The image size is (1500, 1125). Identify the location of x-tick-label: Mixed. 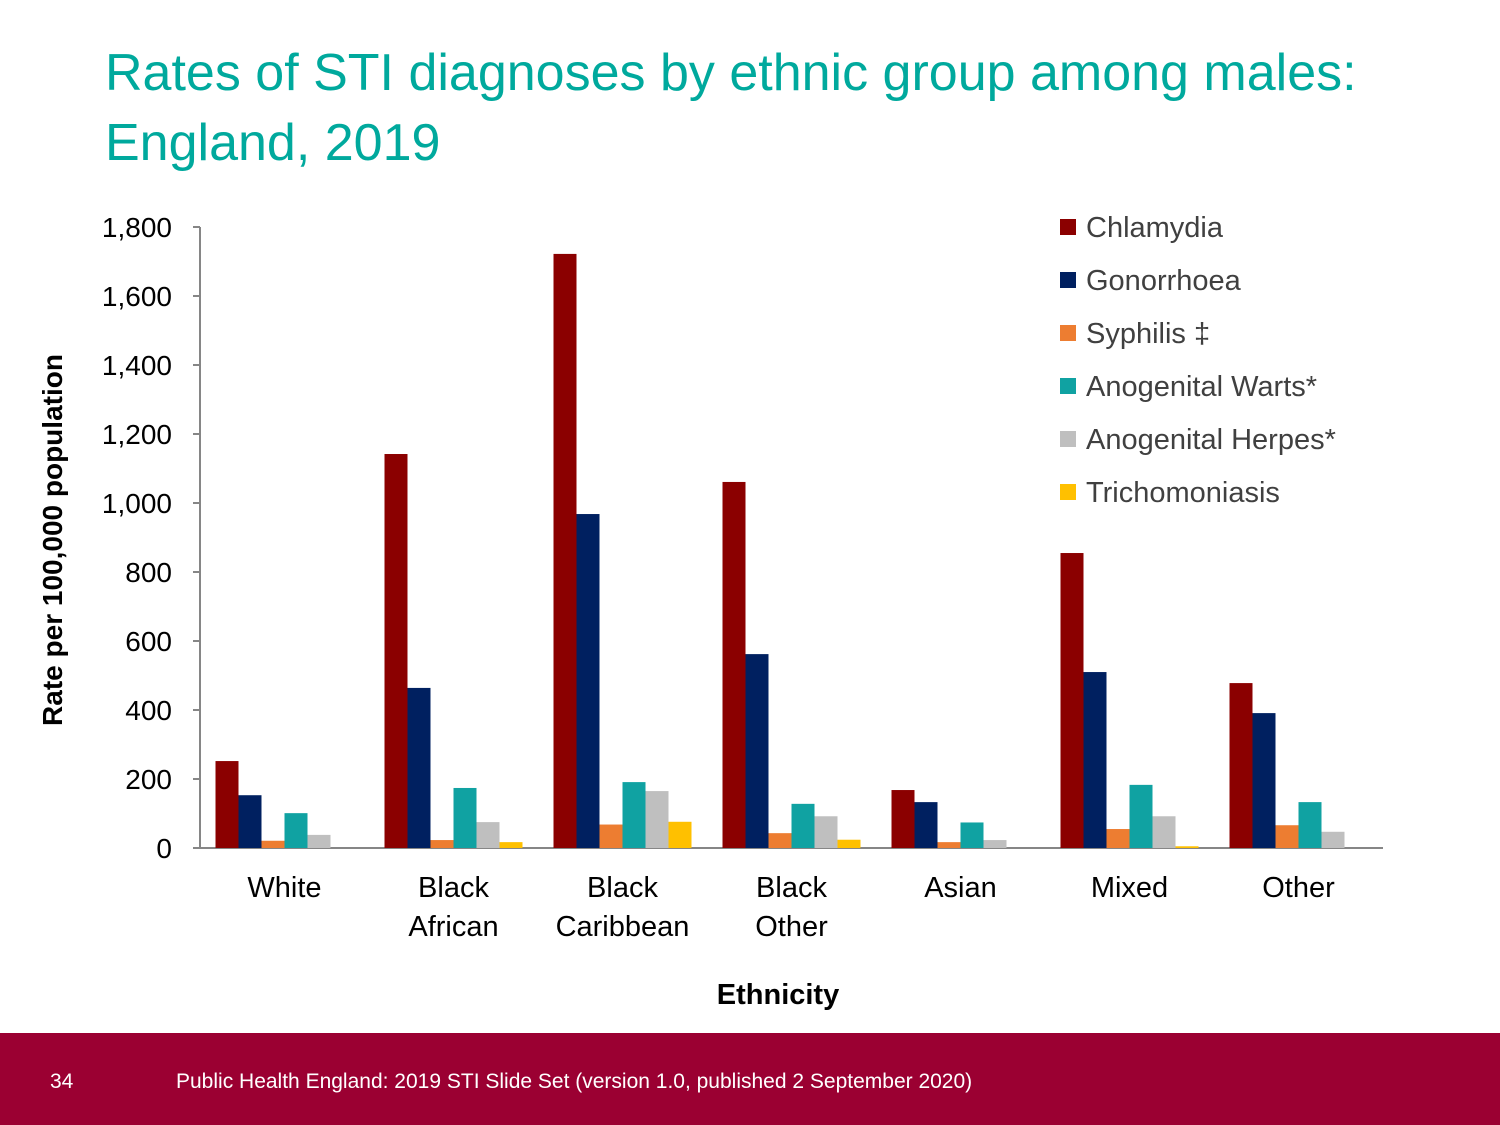
(1129, 888).